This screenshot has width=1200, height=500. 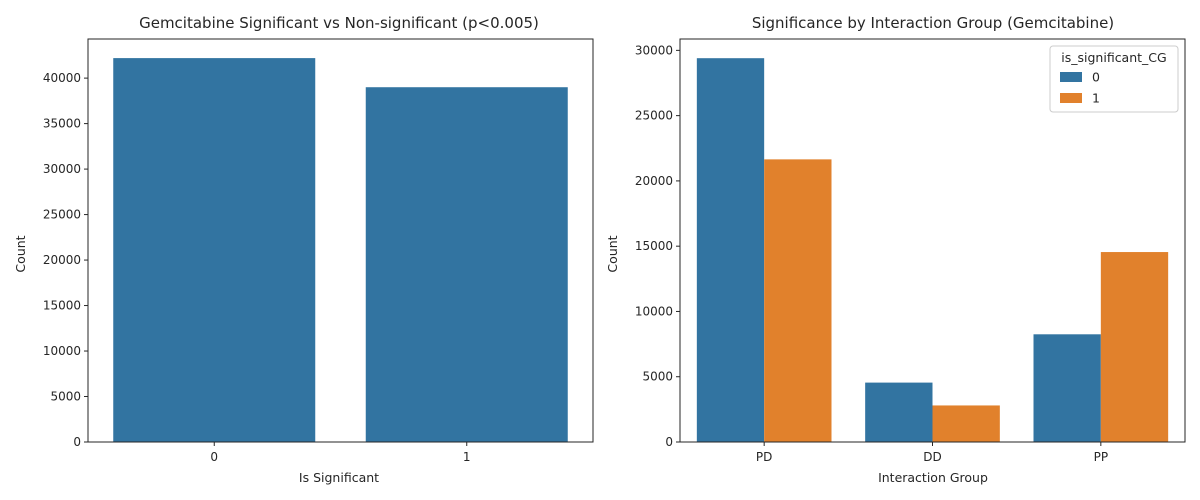 I want to click on chart-right-legend: is_significant_CG 0 1, so click(x=1114, y=79).